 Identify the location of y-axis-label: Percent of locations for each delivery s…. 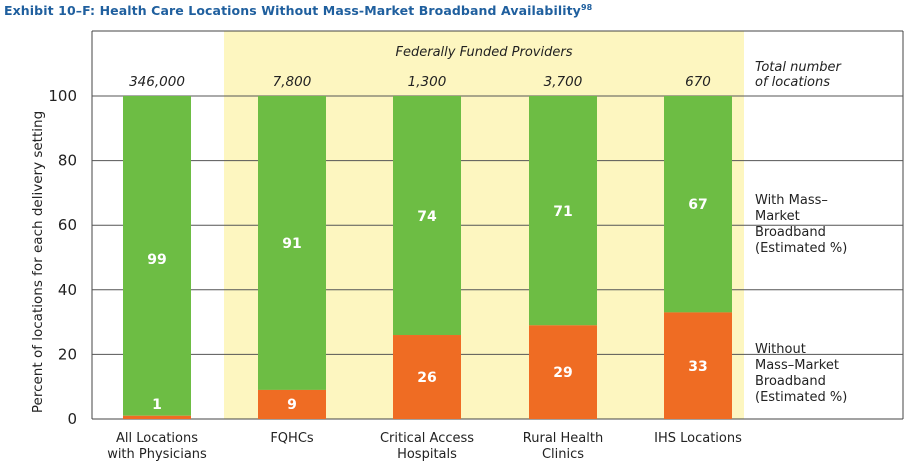
(38, 262).